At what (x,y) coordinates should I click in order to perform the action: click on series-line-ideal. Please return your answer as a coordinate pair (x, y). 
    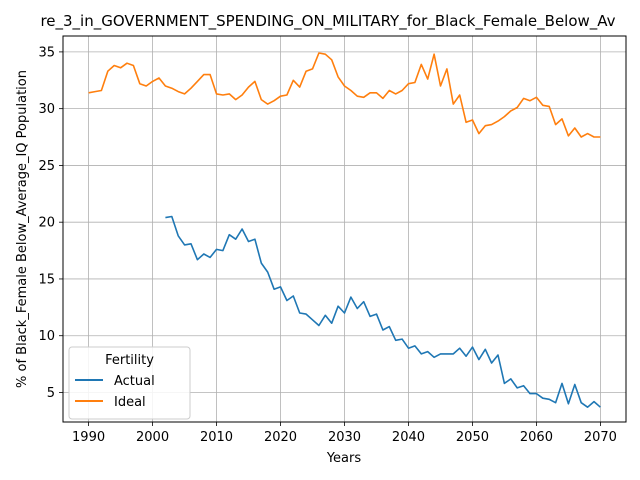
    Looking at the image, I should click on (344, 95).